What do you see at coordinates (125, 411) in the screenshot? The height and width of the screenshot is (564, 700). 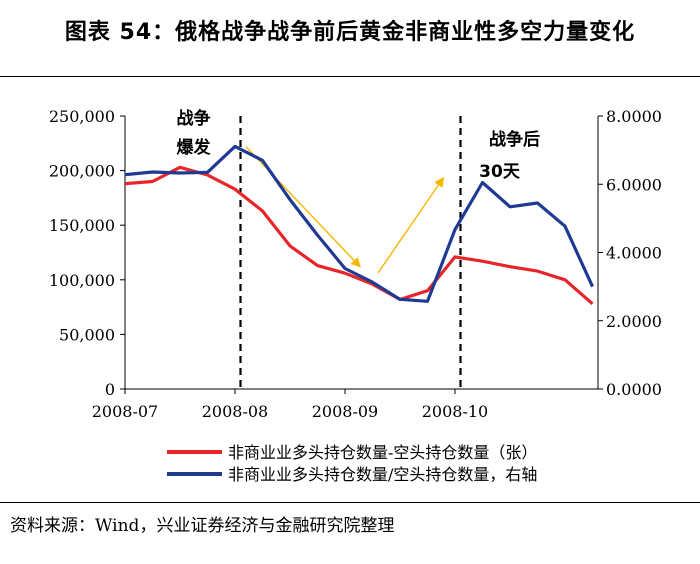 I see `x-tick-label: 2008-07` at bounding box center [125, 411].